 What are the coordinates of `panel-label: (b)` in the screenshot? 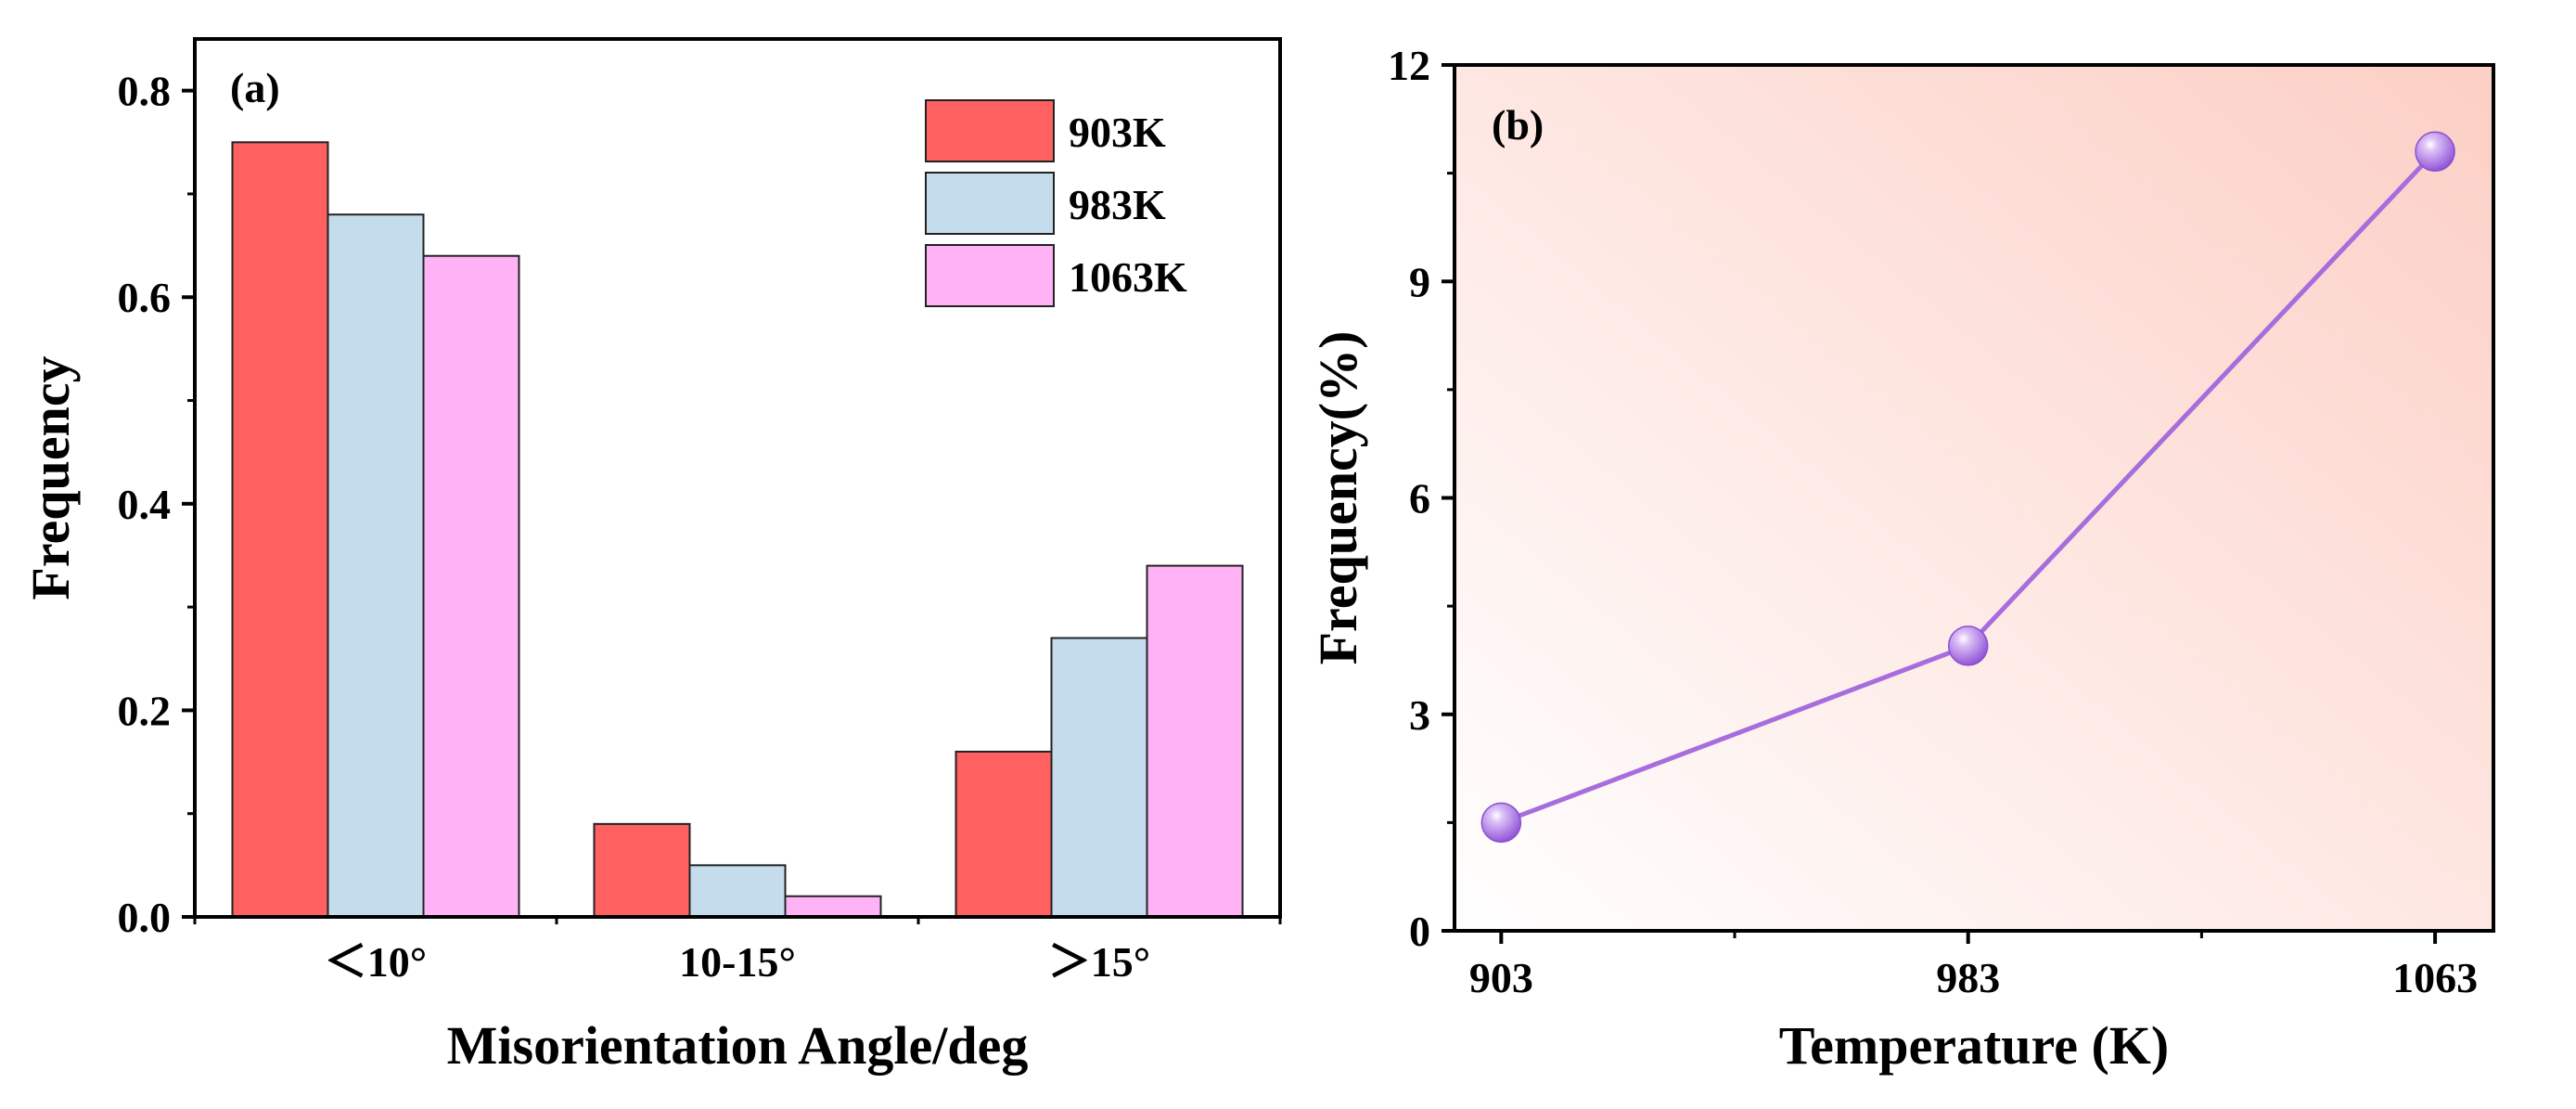 It's located at (1518, 124).